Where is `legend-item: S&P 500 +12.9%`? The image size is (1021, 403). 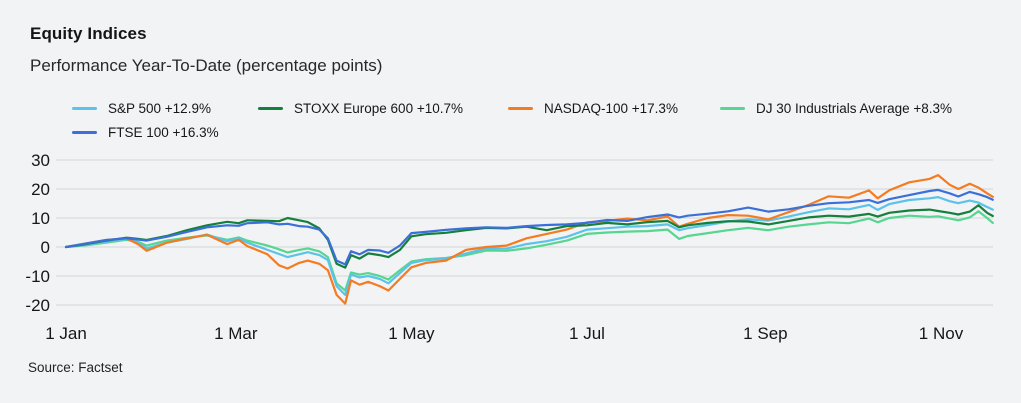 legend-item: S&P 500 +12.9% is located at coordinates (165, 108).